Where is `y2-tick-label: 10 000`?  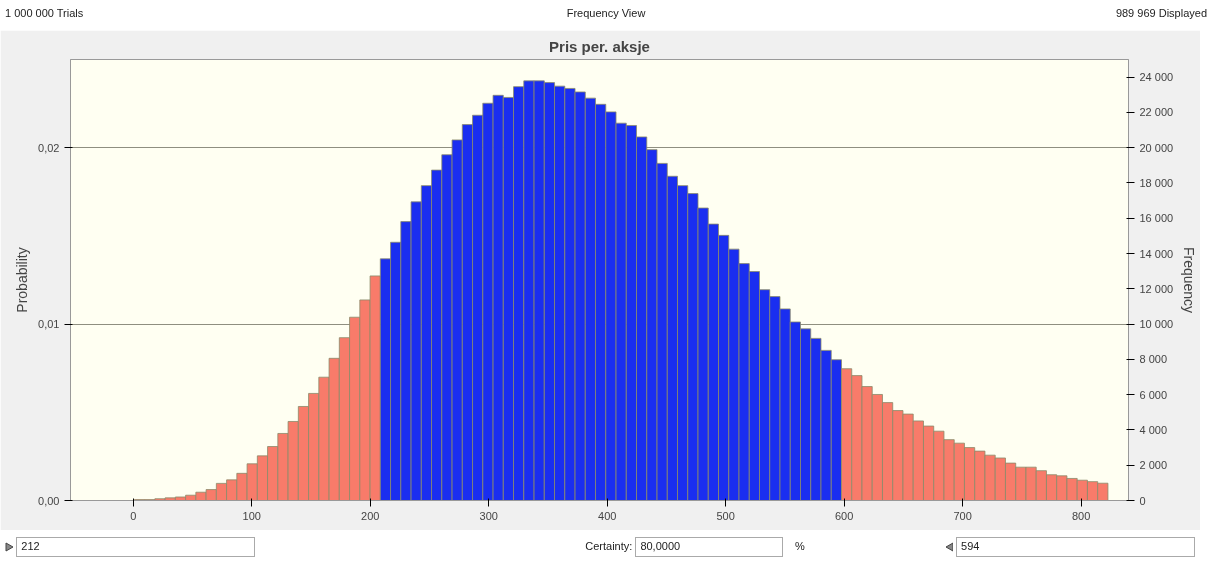 y2-tick-label: 10 000 is located at coordinates (1156, 324).